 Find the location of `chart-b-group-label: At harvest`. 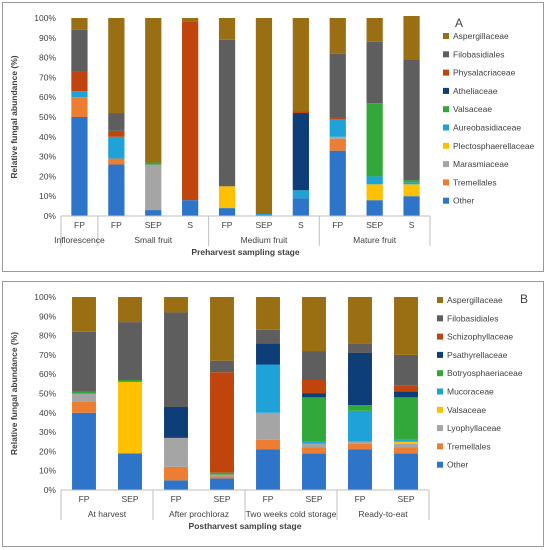

chart-b-group-label: At harvest is located at coordinates (107, 514).